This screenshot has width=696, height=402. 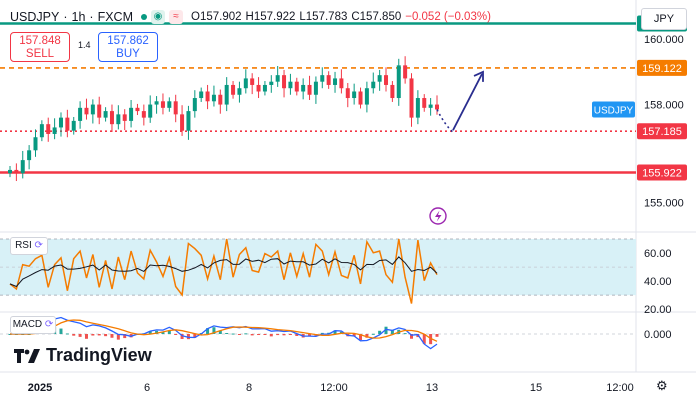 I want to click on wave-icon: ≈, so click(x=176, y=17).